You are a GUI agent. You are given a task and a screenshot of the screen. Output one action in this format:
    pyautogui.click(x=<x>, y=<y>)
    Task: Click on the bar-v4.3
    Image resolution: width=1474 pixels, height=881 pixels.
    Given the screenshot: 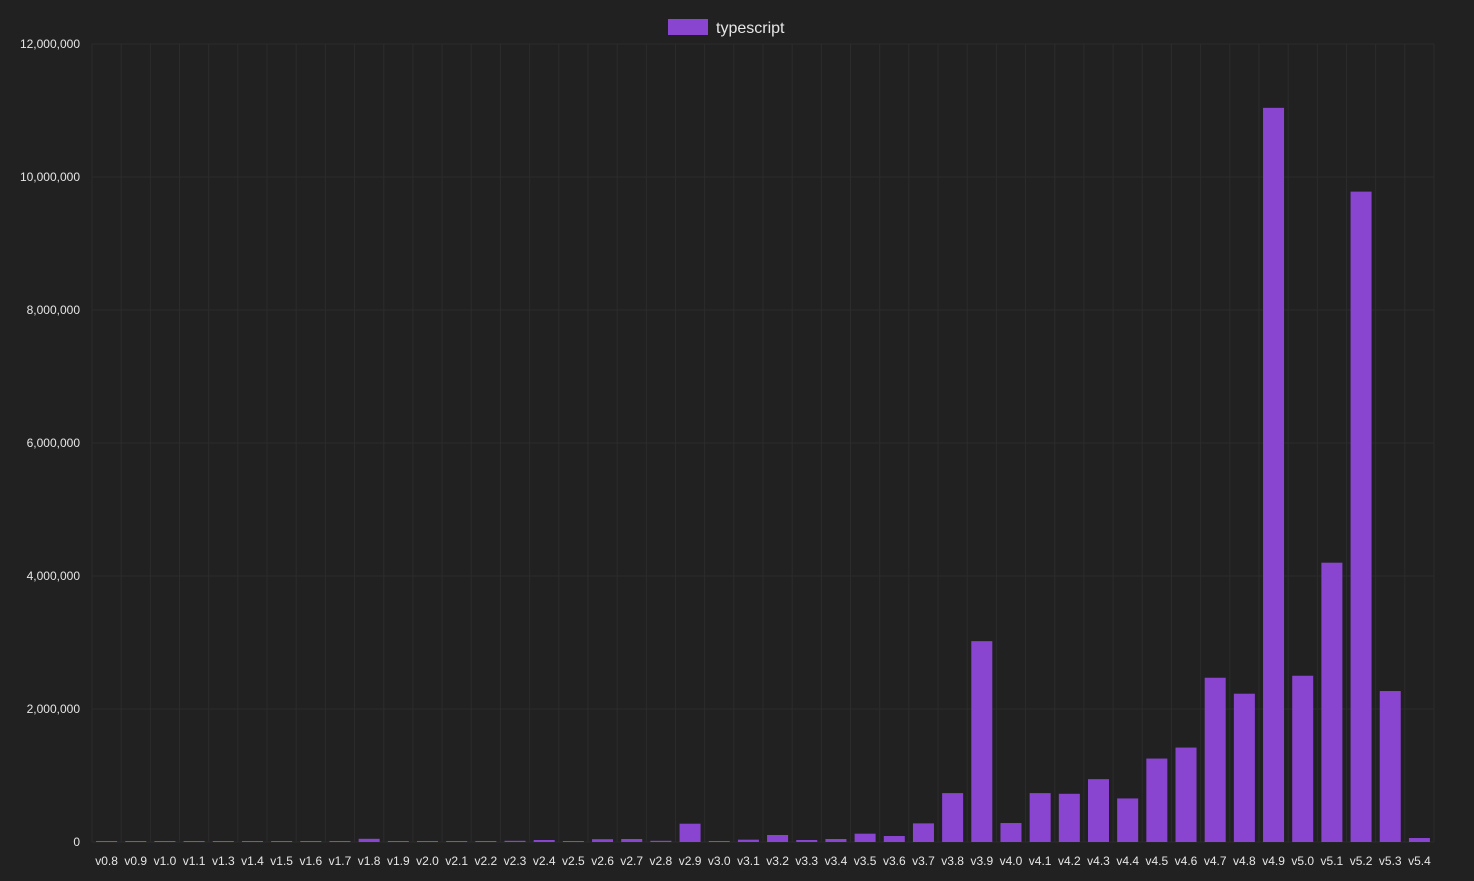 What is the action you would take?
    pyautogui.click(x=1098, y=810)
    